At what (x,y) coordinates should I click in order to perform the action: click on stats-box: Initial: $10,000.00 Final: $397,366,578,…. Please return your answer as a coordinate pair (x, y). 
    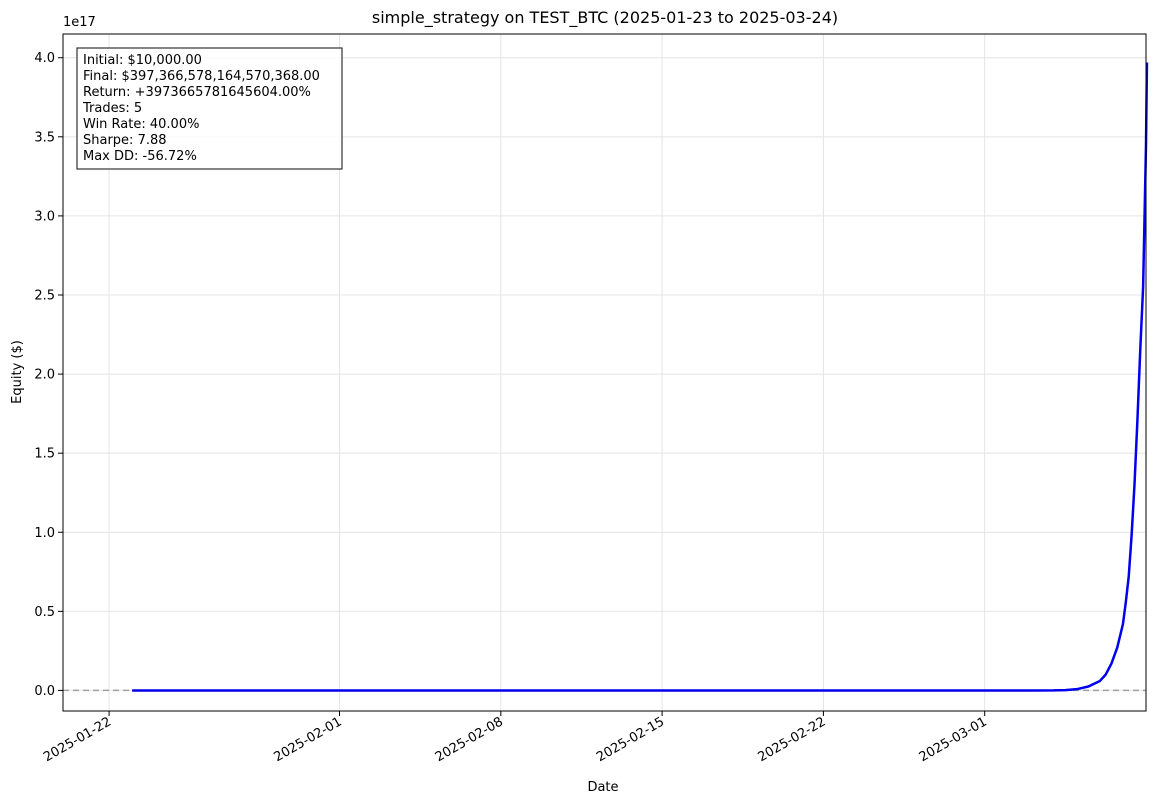
    Looking at the image, I should click on (209, 108).